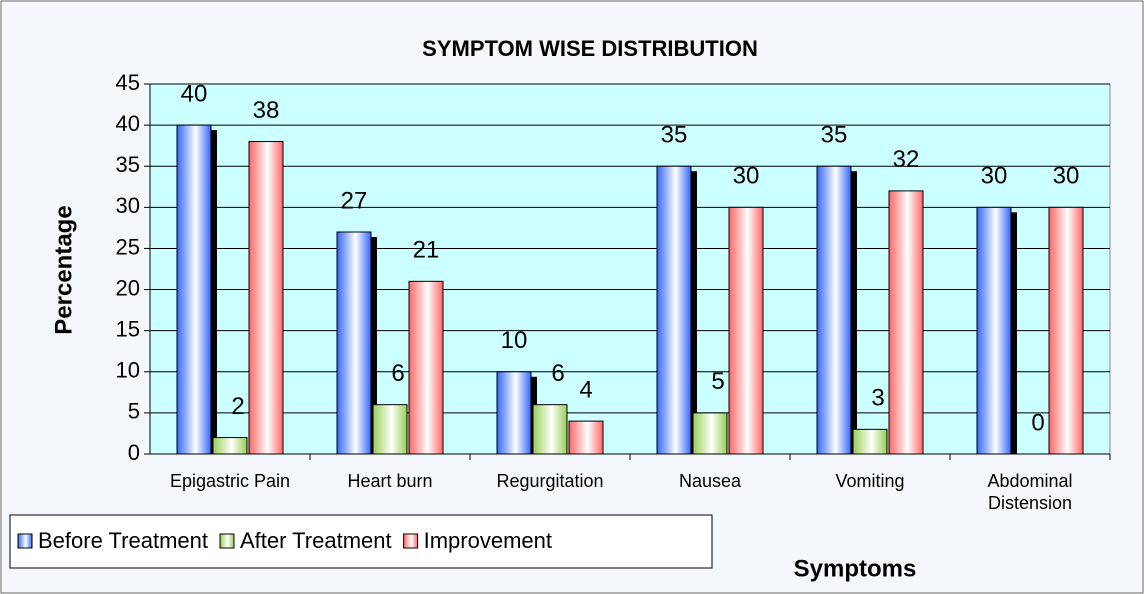 This screenshot has height=594, width=1144. What do you see at coordinates (194, 93) in the screenshot?
I see `data-label: 40` at bounding box center [194, 93].